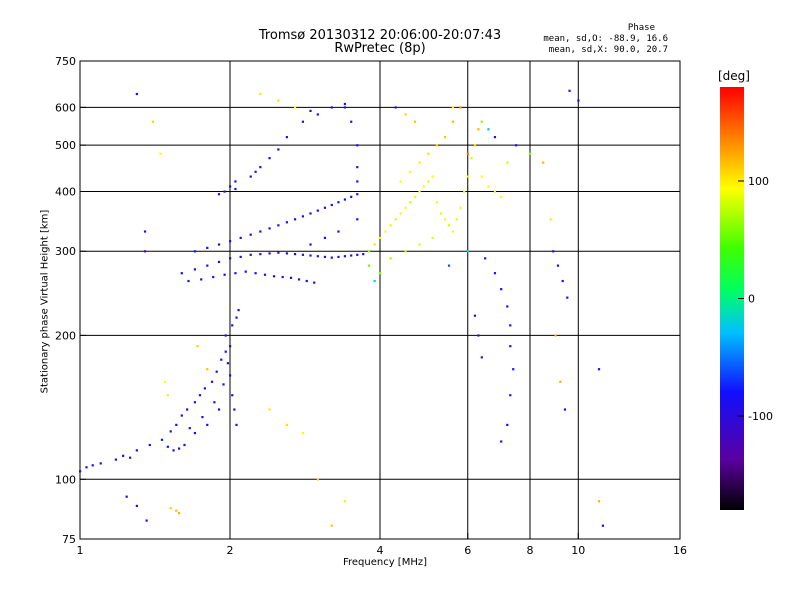 The height and width of the screenshot is (600, 800). Describe the element at coordinates (65, 61) in the screenshot. I see `y-tick-label: 750` at that location.